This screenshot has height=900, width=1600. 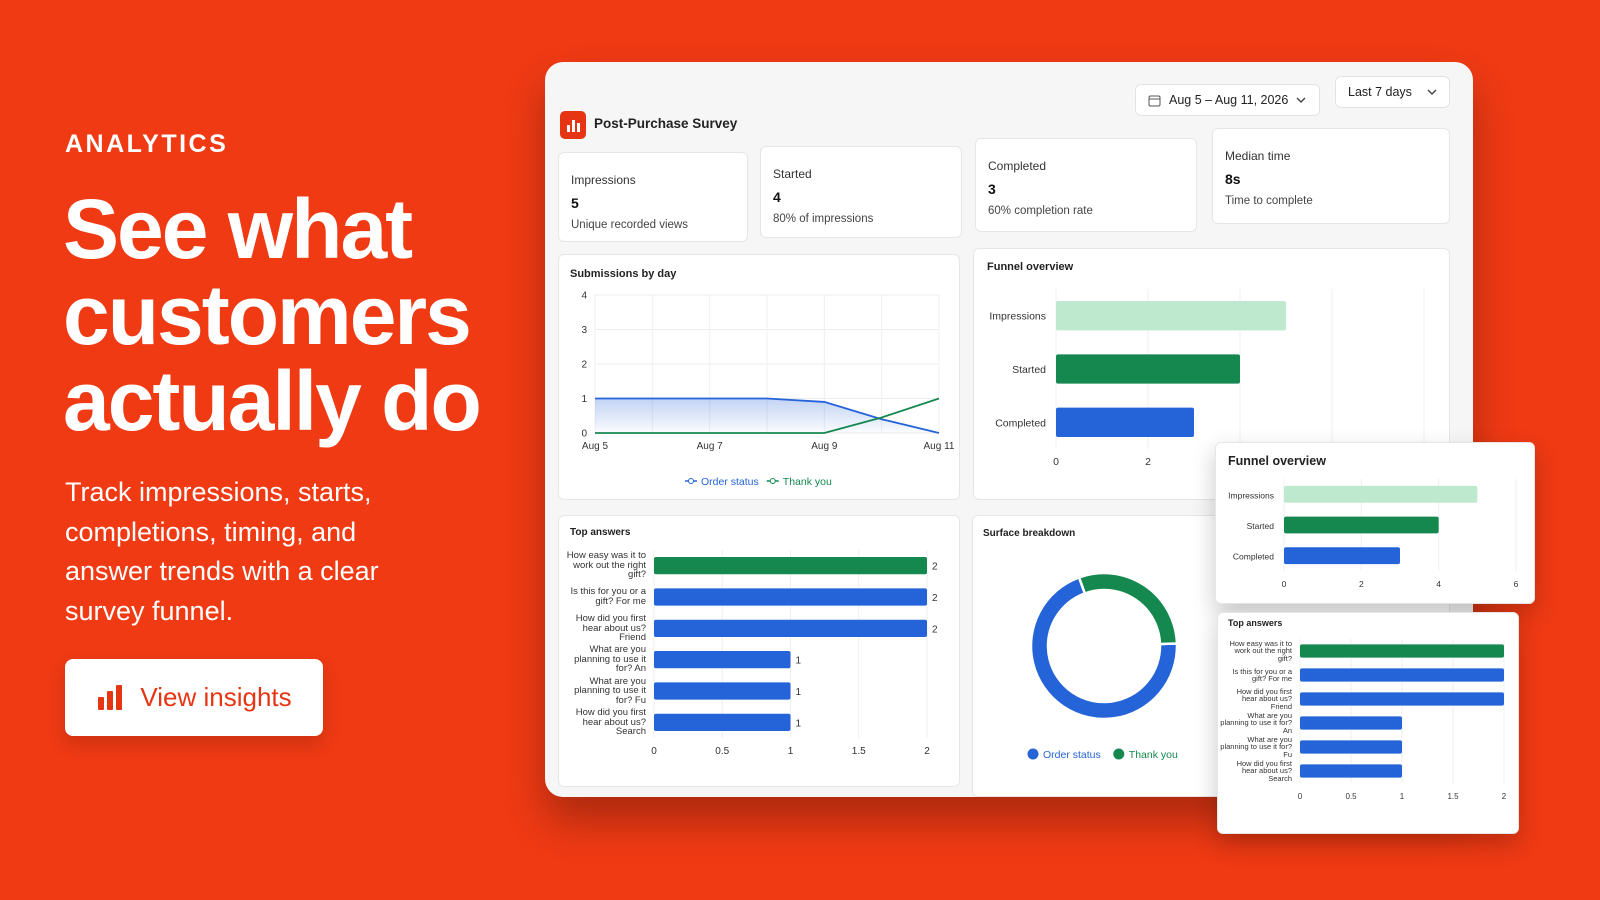 I want to click on y-tick-label: Impressions, so click(x=1251, y=495).